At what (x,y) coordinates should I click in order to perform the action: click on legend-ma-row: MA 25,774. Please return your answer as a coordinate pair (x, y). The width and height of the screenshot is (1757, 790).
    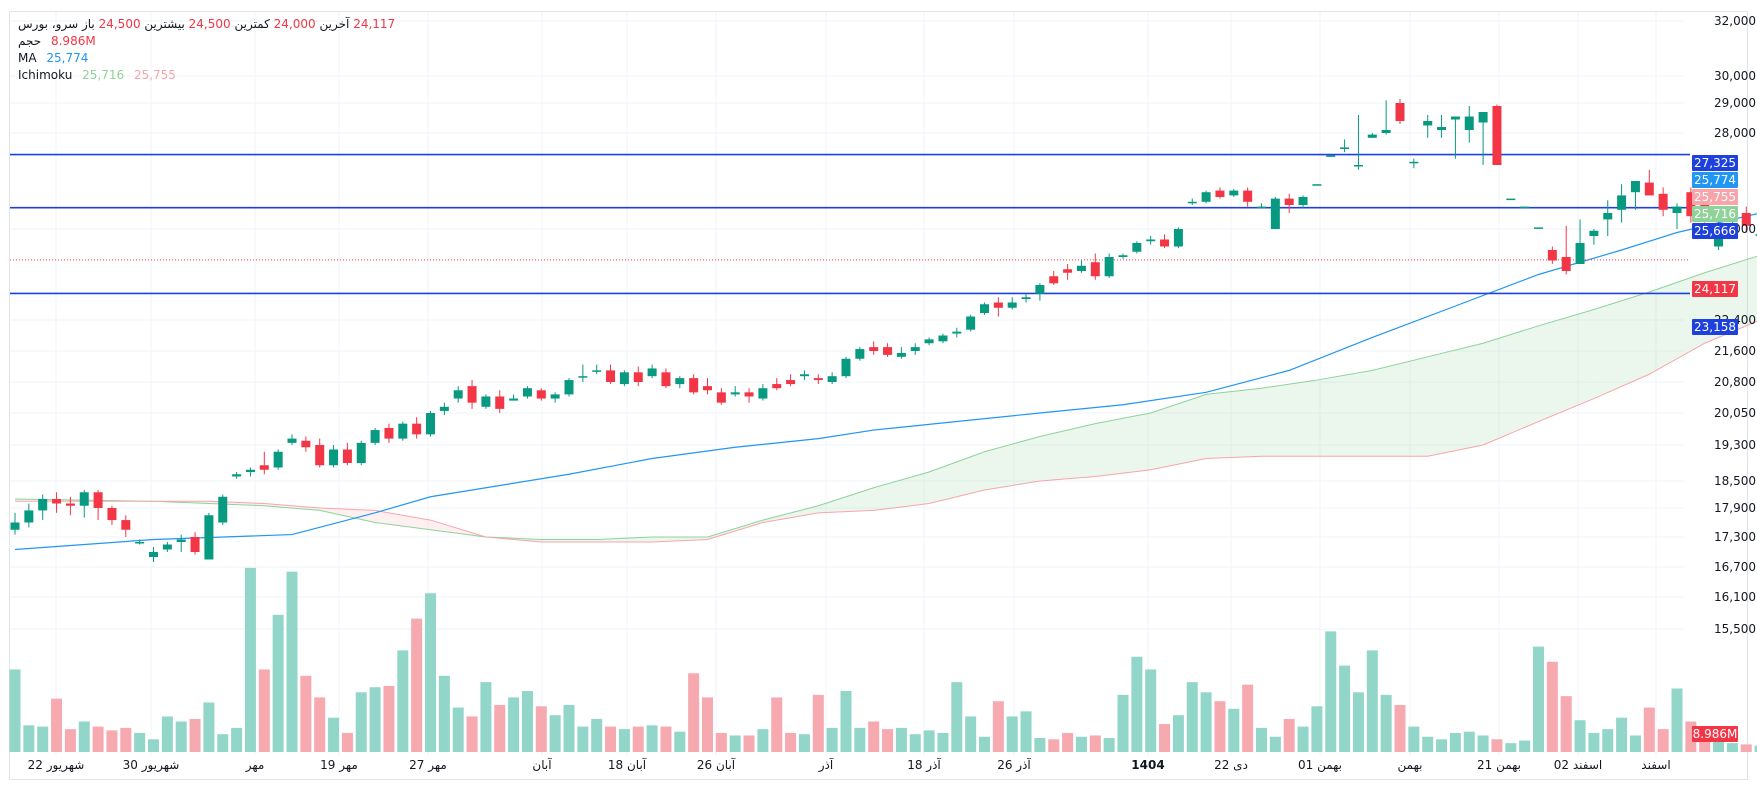
    Looking at the image, I should click on (53, 58).